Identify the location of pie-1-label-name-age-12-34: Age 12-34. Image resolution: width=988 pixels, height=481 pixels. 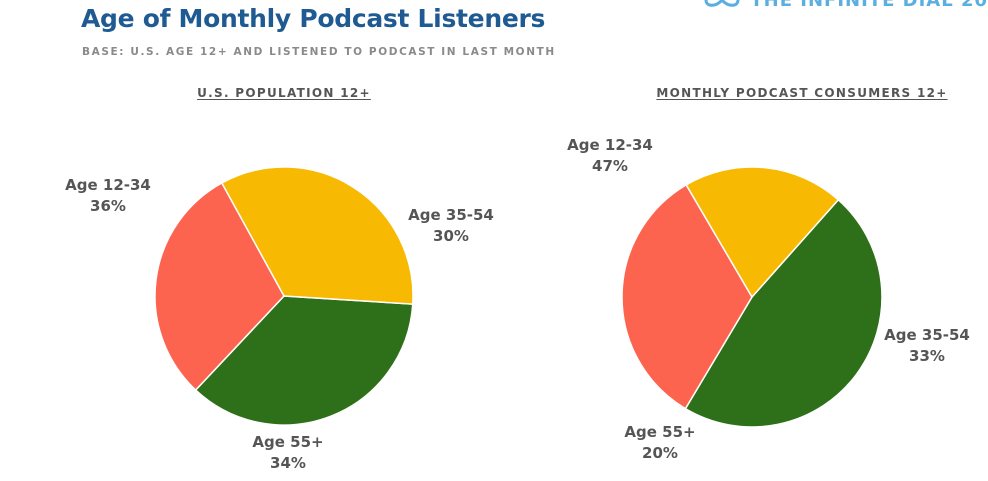
(108, 185).